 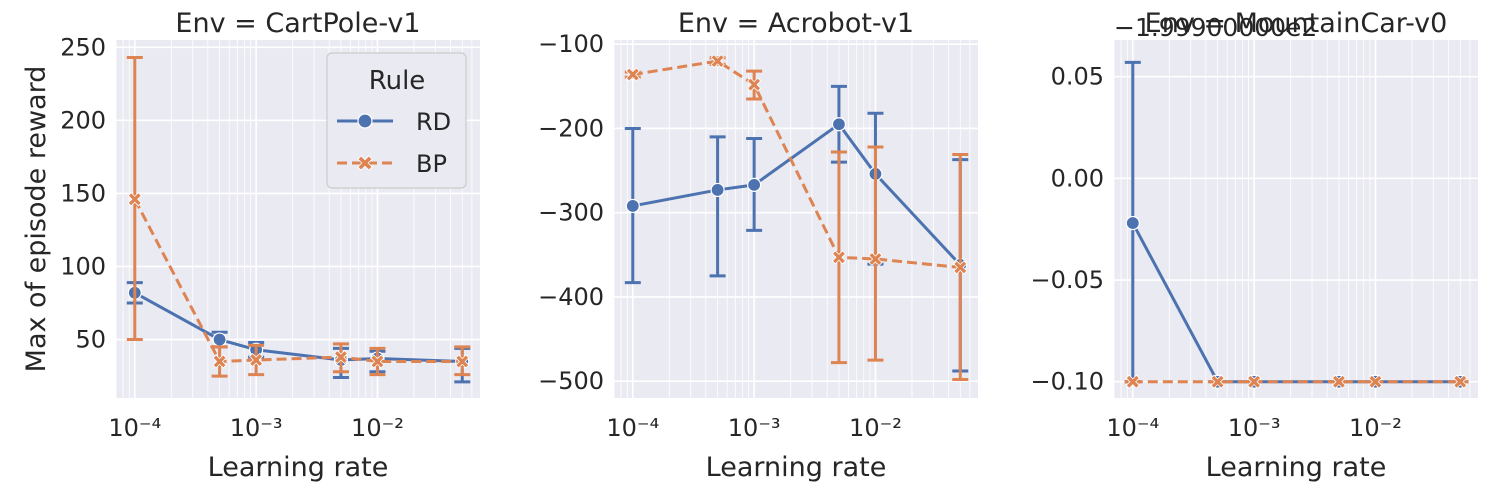 I want to click on y-tick-label: −300, so click(x=571, y=213).